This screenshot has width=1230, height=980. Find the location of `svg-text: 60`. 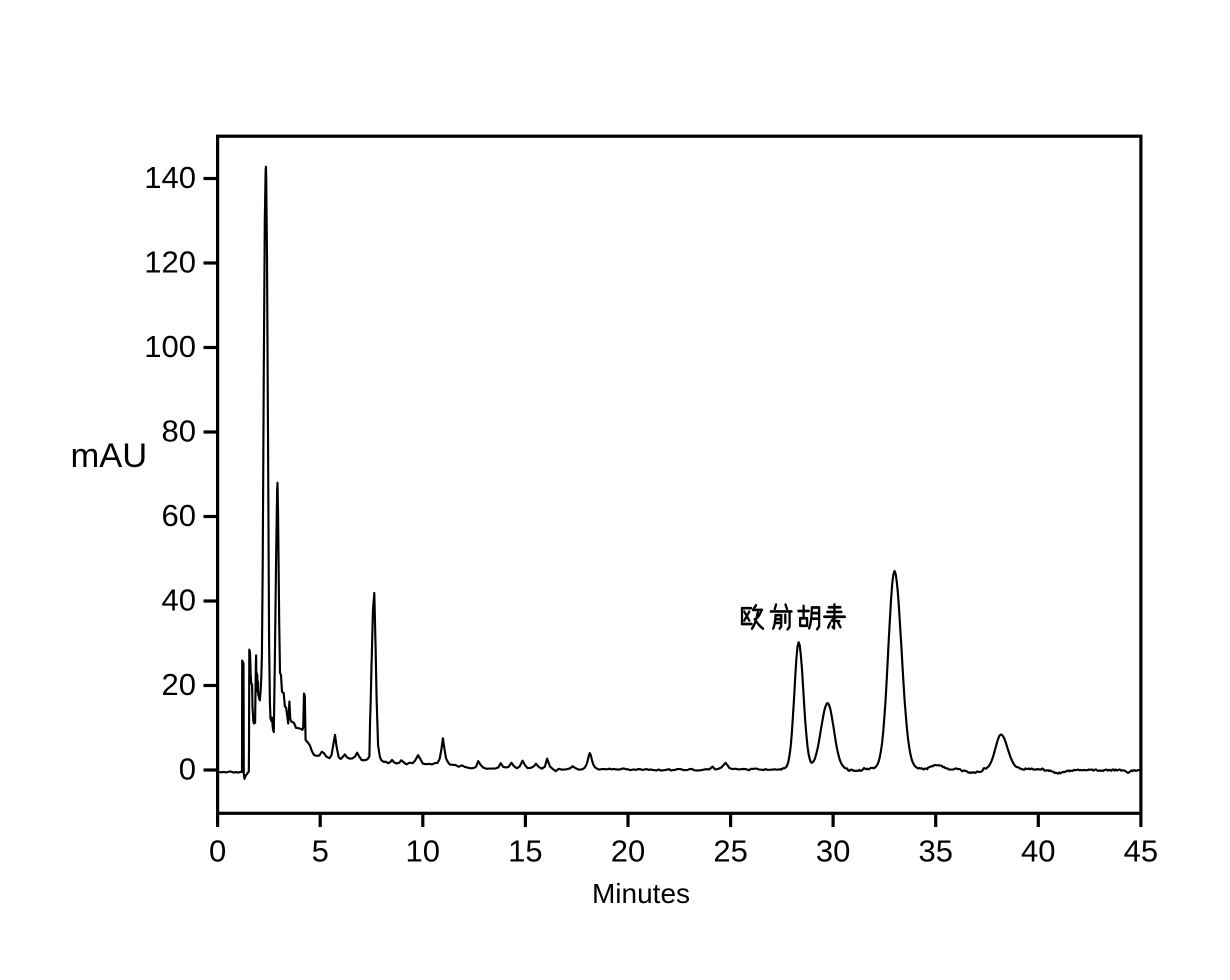

svg-text: 60 is located at coordinates (179, 515).